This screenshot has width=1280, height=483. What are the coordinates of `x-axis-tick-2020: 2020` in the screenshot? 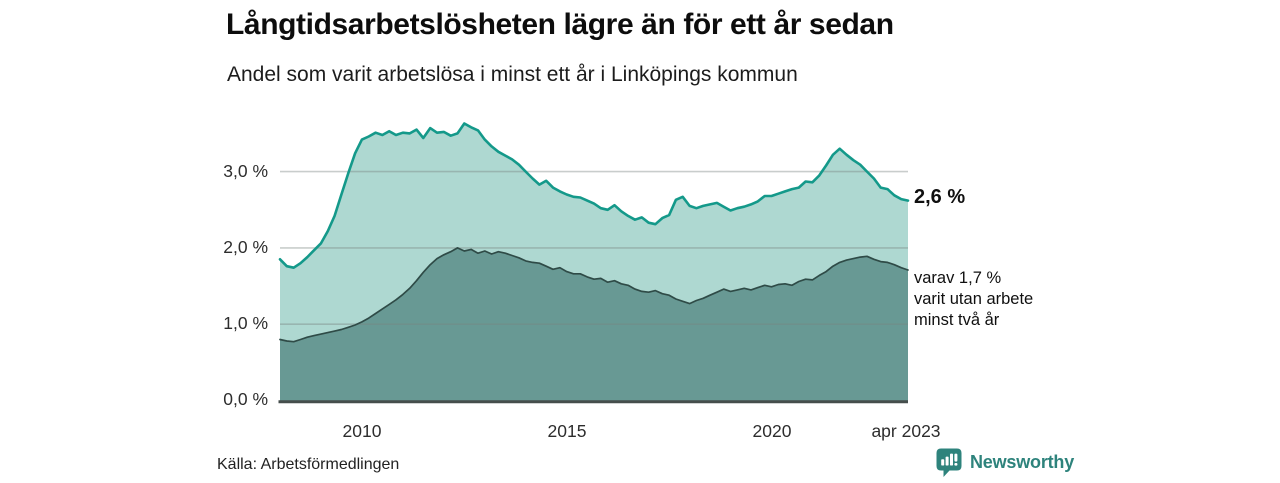 It's located at (772, 431).